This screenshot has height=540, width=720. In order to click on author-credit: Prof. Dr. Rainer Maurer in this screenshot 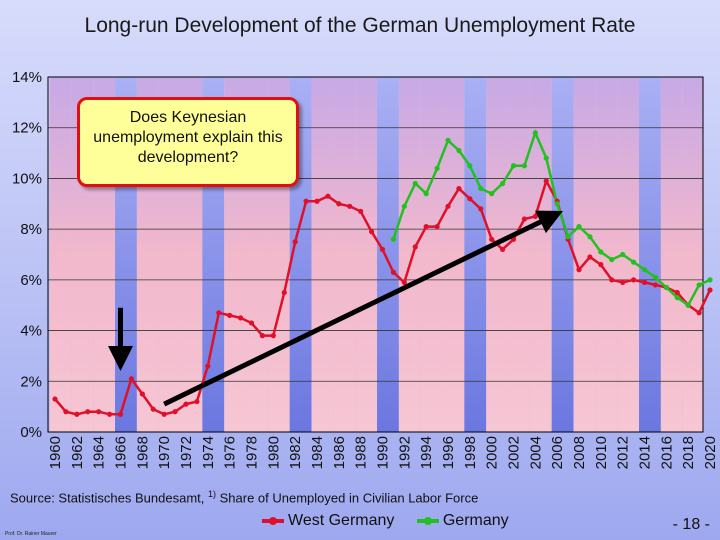, I will do `click(31, 534)`.